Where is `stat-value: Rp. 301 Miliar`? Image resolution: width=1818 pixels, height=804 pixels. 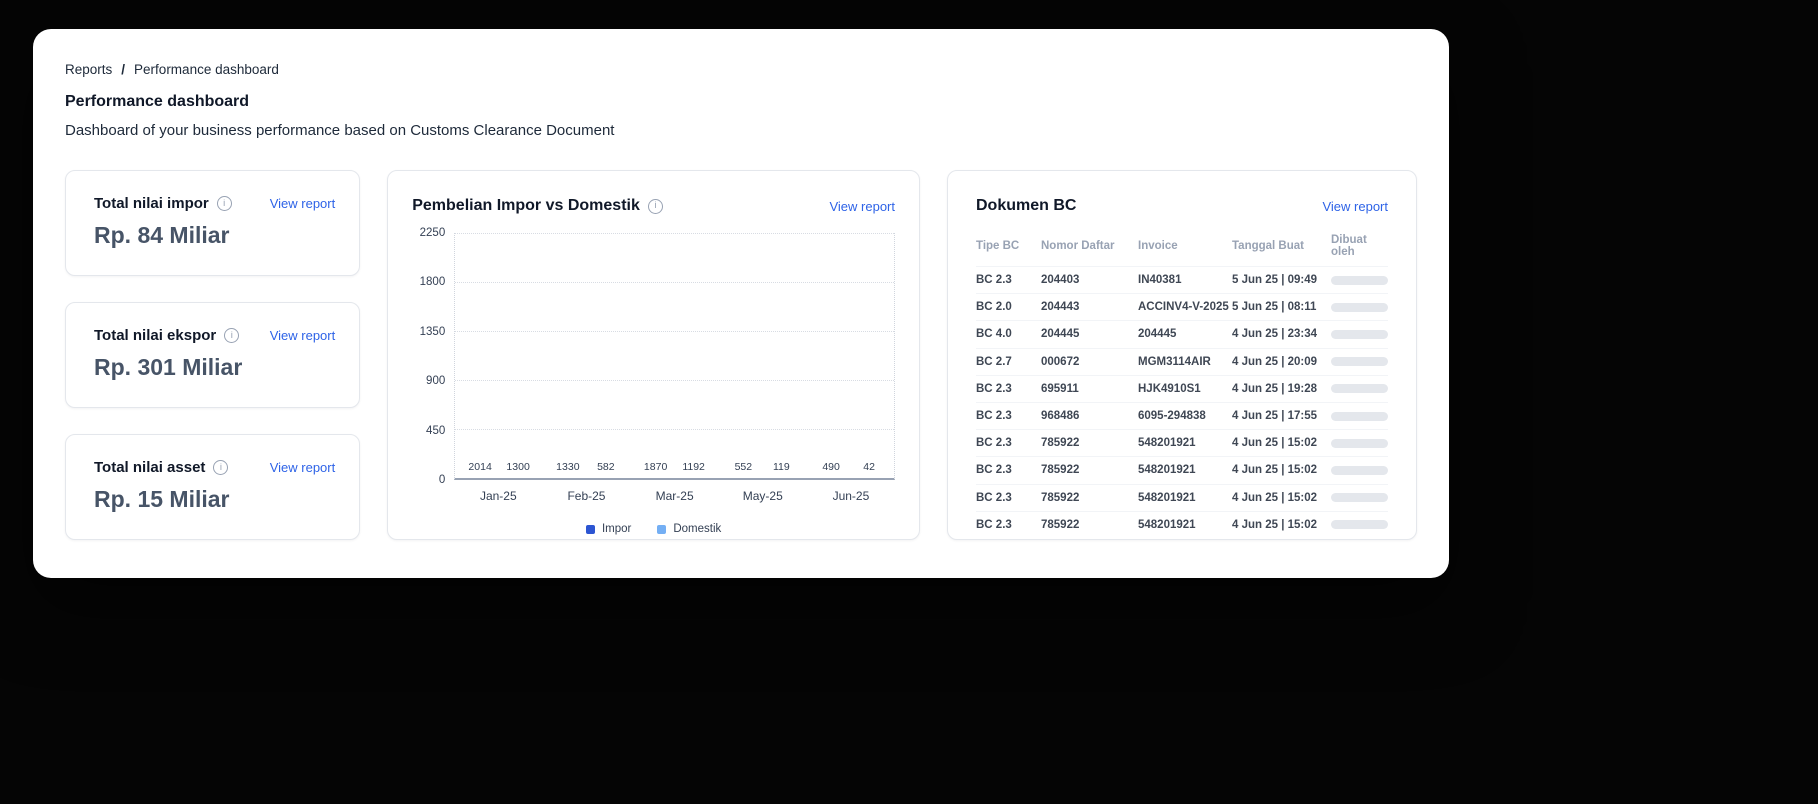 stat-value: Rp. 301 Miliar is located at coordinates (168, 367).